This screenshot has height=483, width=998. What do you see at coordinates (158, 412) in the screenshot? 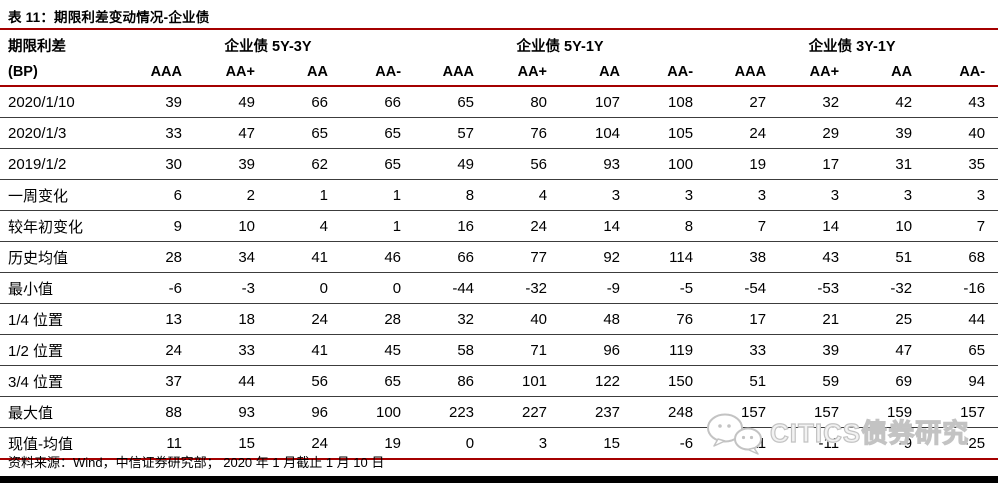
I see `table-cell: 88` at bounding box center [158, 412].